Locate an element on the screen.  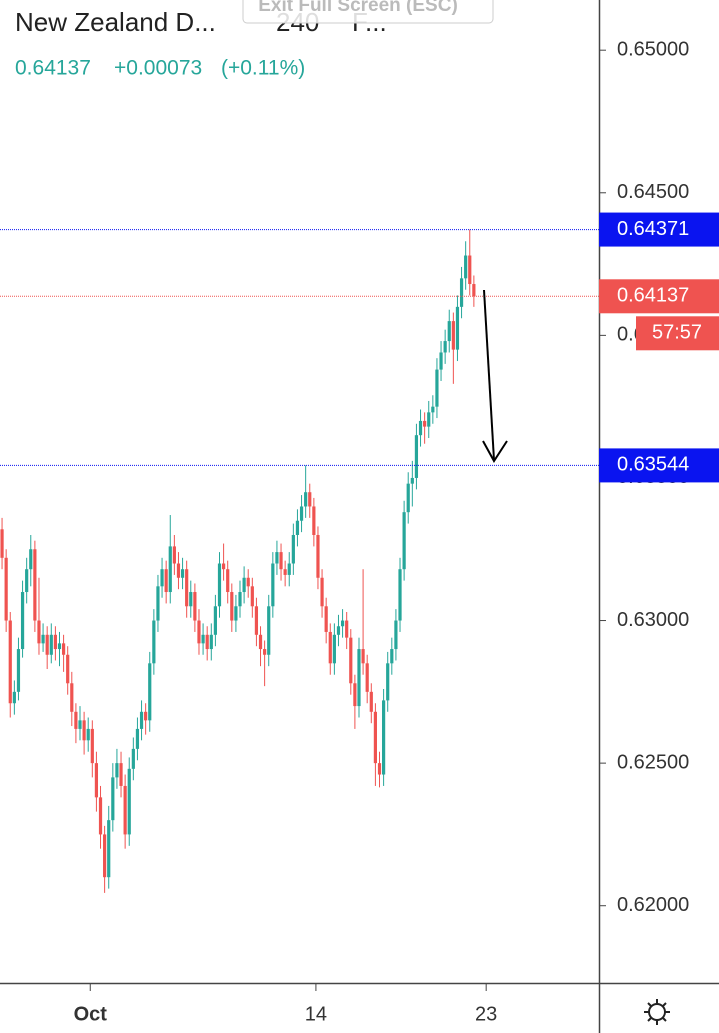
price-label: 0.64137 is located at coordinates (653, 296).